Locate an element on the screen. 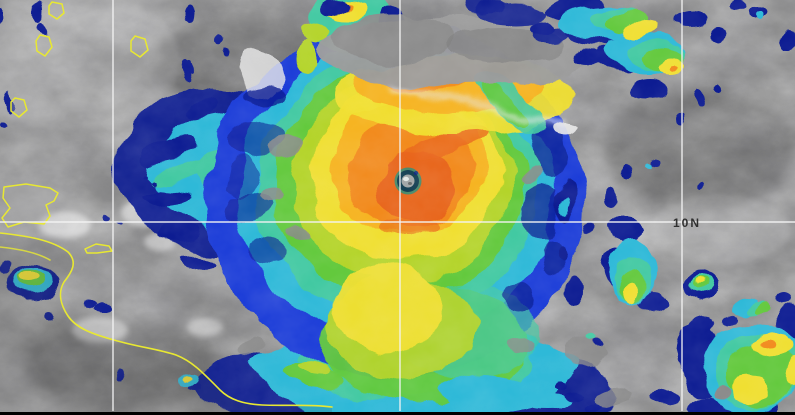 The width and height of the screenshot is (795, 415). gulf-inner-coastline is located at coordinates (25, 253).